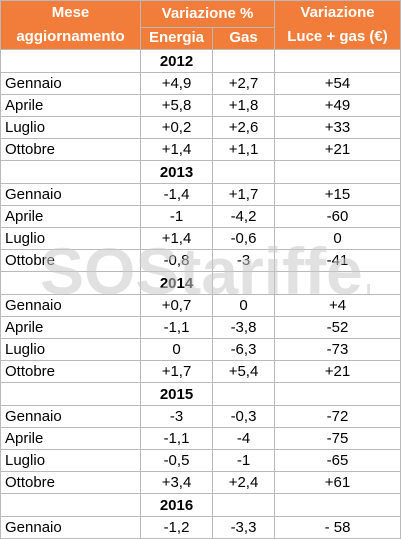 The image size is (401, 539). Describe the element at coordinates (337, 305) in the screenshot. I see `eur-cell: +4` at that location.